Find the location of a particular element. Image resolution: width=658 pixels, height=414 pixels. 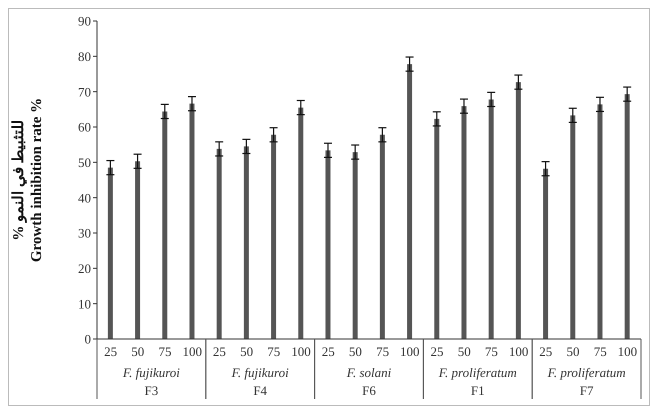

text: F. proliferatum F1 is located at coordinates (477, 381).